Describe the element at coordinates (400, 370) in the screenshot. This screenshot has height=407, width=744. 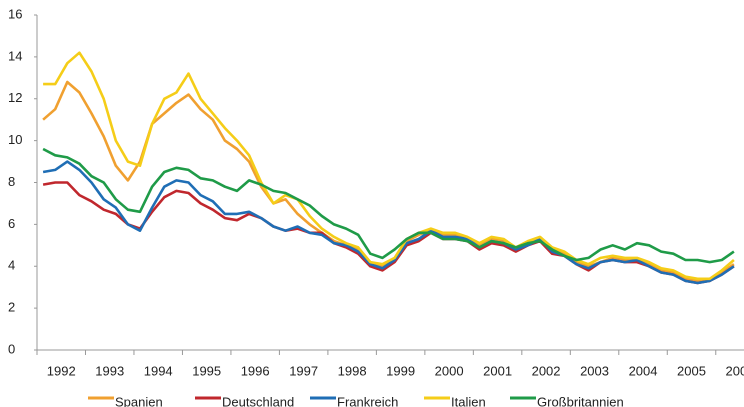
I see `x-tick-label: 1999` at that location.